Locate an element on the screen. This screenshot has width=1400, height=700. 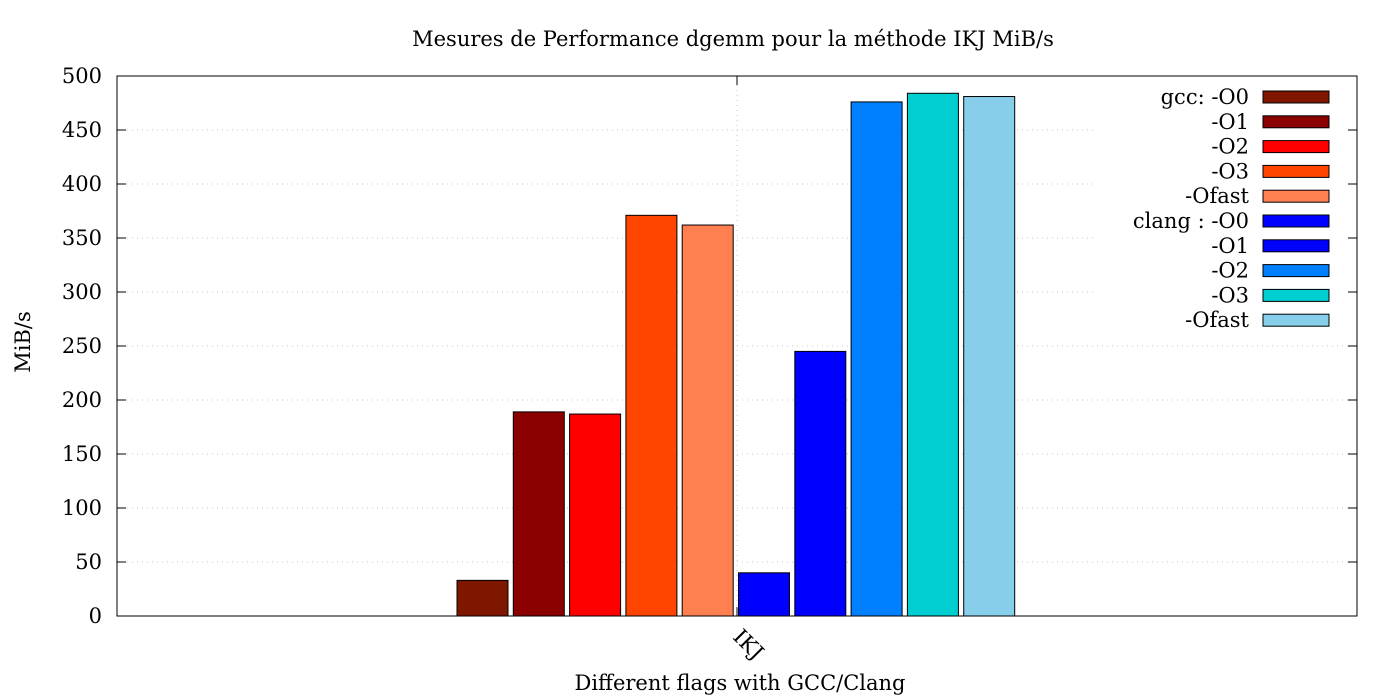
y-tick-label: 400 is located at coordinates (82, 184).